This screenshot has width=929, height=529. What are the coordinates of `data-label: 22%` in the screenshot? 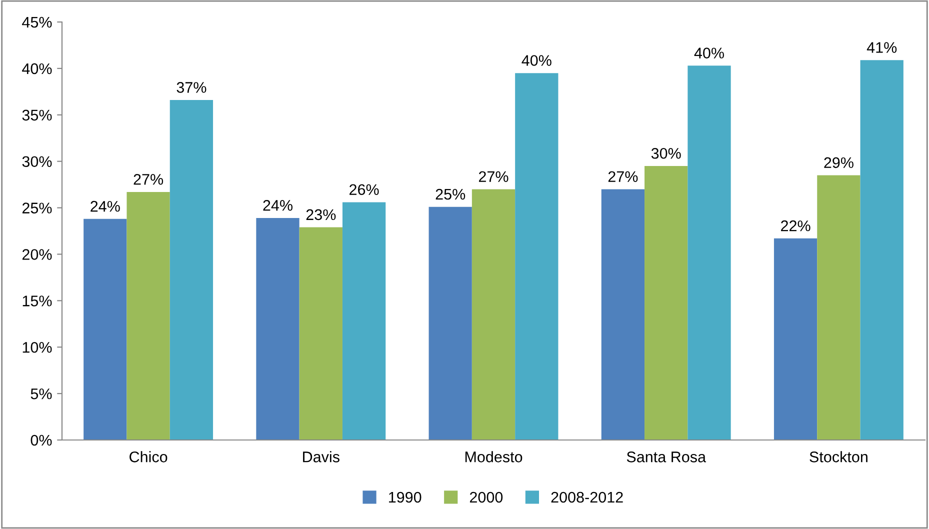 It's located at (795, 226).